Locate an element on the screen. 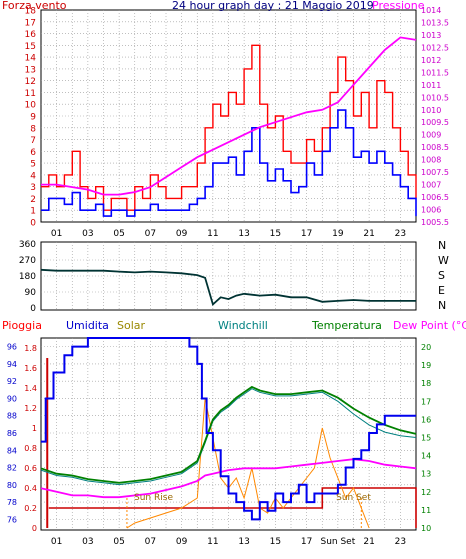 The width and height of the screenshot is (466, 559). compass-label: E is located at coordinates (441, 290).